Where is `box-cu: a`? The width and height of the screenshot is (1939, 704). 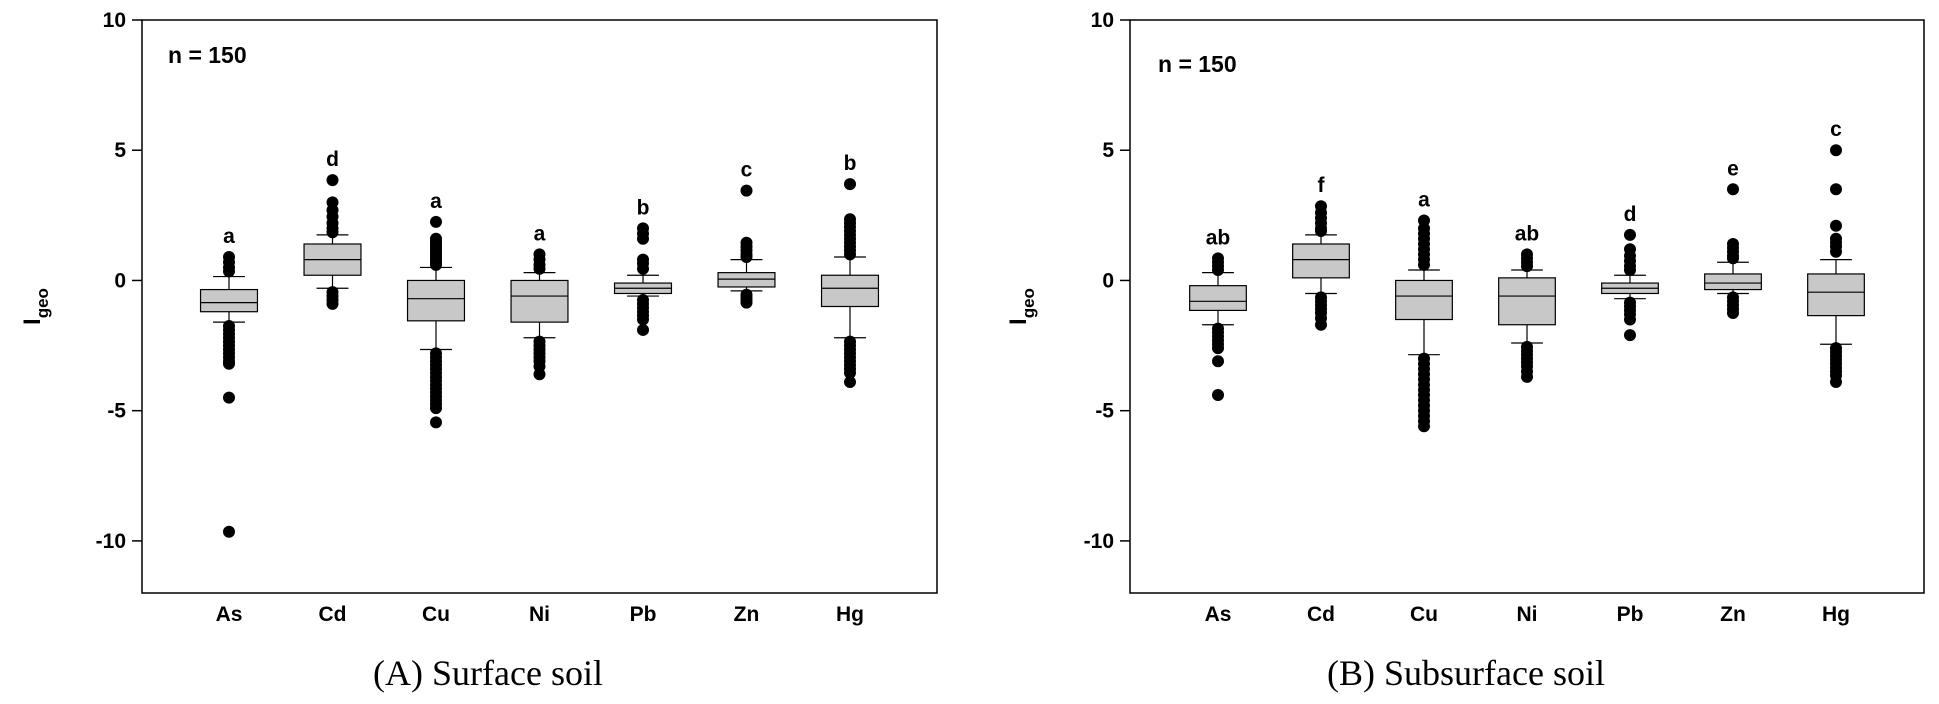
box-cu: a is located at coordinates (1424, 311).